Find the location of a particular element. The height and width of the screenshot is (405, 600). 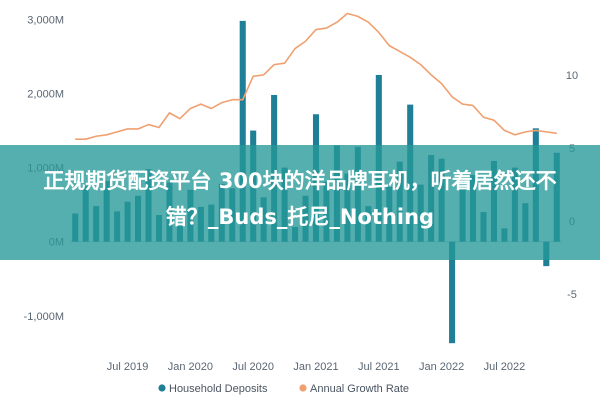

legend-label: Annual Growth Rate is located at coordinates (359, 389).